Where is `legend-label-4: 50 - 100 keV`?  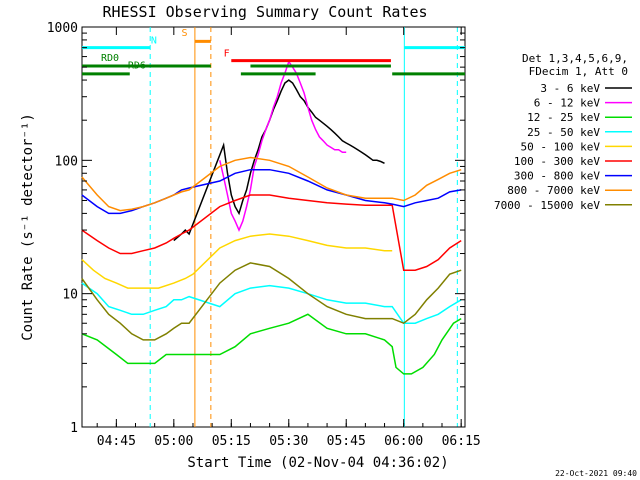 legend-label-4: 50 - 100 keV is located at coordinates (561, 146).